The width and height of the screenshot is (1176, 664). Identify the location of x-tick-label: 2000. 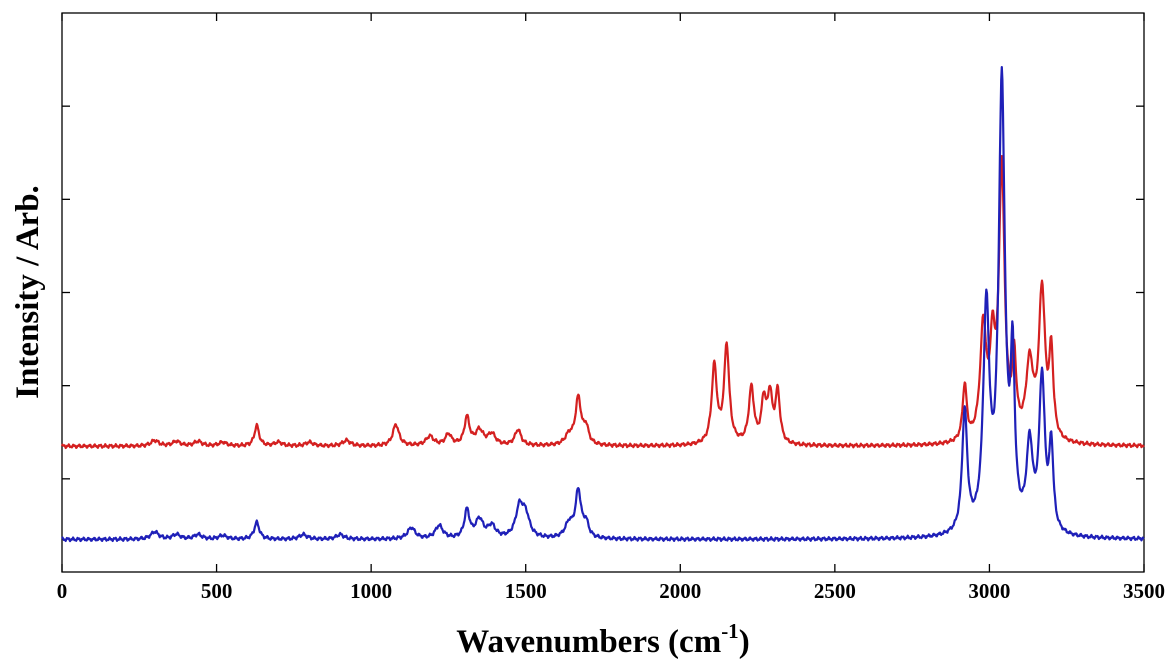
(680, 591).